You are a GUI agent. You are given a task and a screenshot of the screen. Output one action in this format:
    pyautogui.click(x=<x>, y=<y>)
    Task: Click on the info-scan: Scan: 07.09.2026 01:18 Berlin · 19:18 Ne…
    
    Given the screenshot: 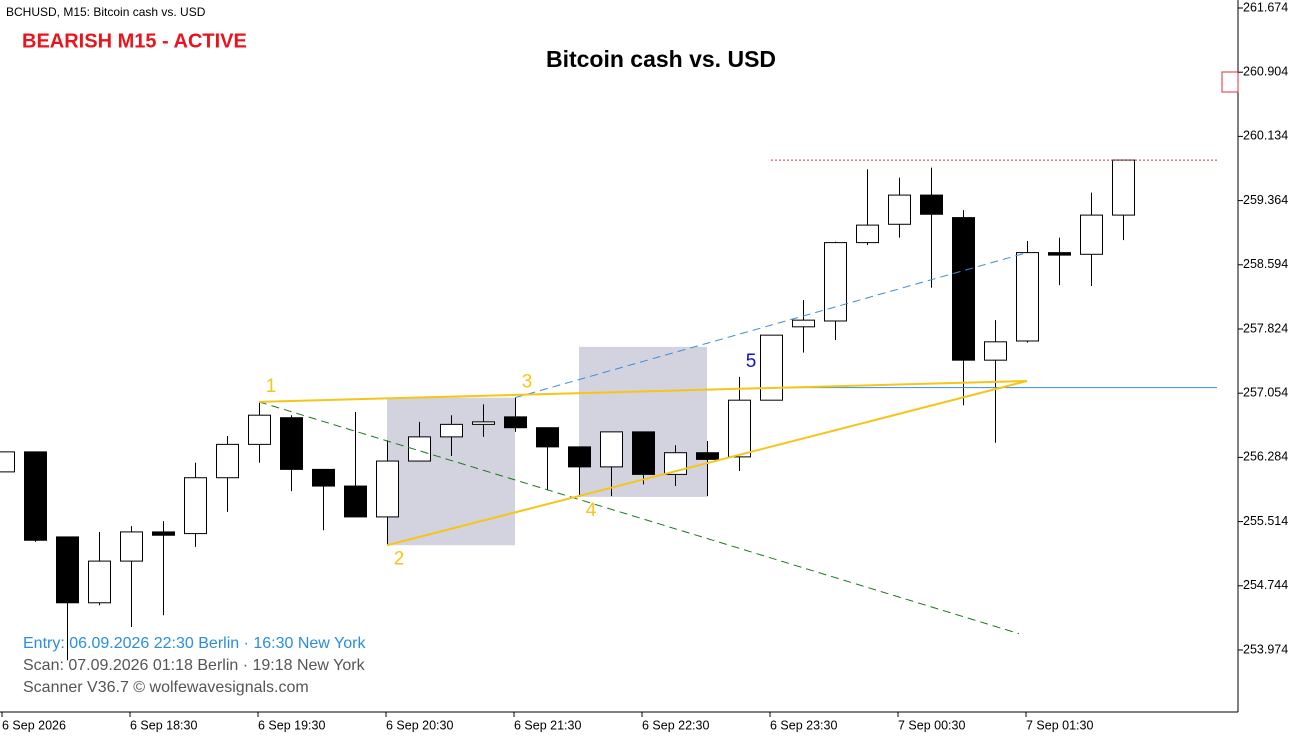 What is the action you would take?
    pyautogui.click(x=194, y=665)
    